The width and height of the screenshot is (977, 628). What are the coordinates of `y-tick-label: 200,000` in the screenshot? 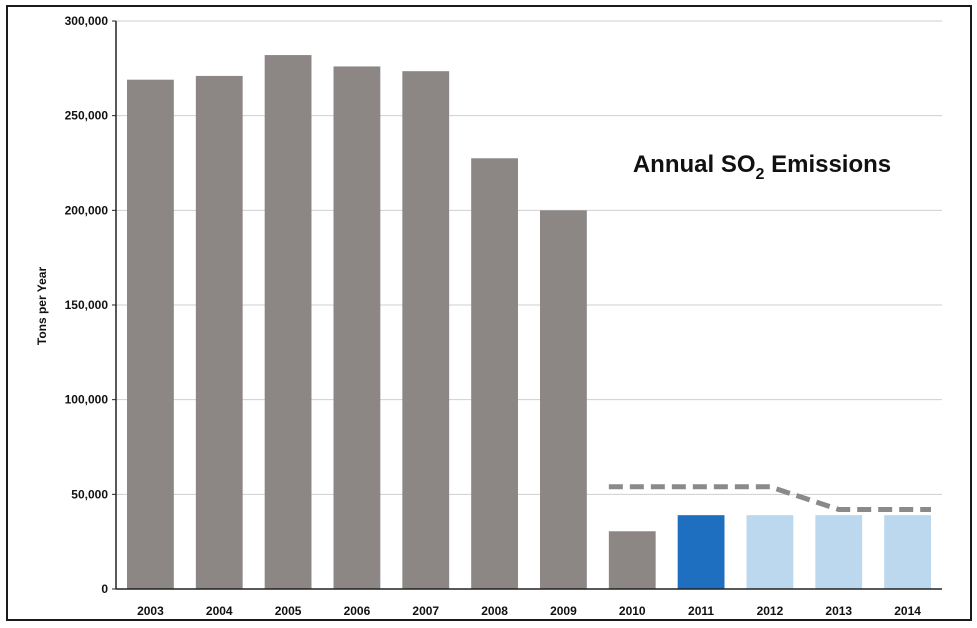 It's located at (87, 210).